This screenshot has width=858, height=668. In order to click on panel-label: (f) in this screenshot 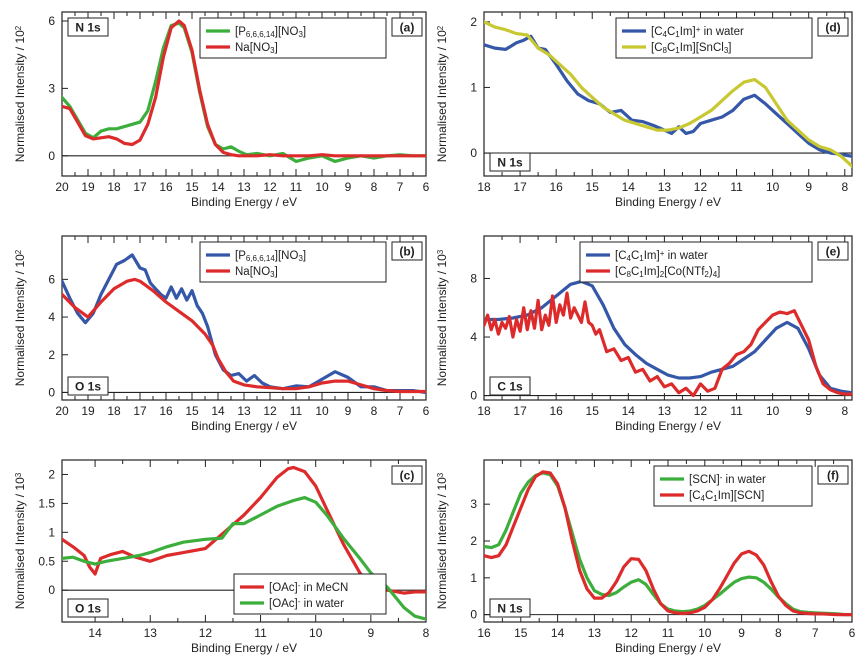, I will do `click(833, 476)`.